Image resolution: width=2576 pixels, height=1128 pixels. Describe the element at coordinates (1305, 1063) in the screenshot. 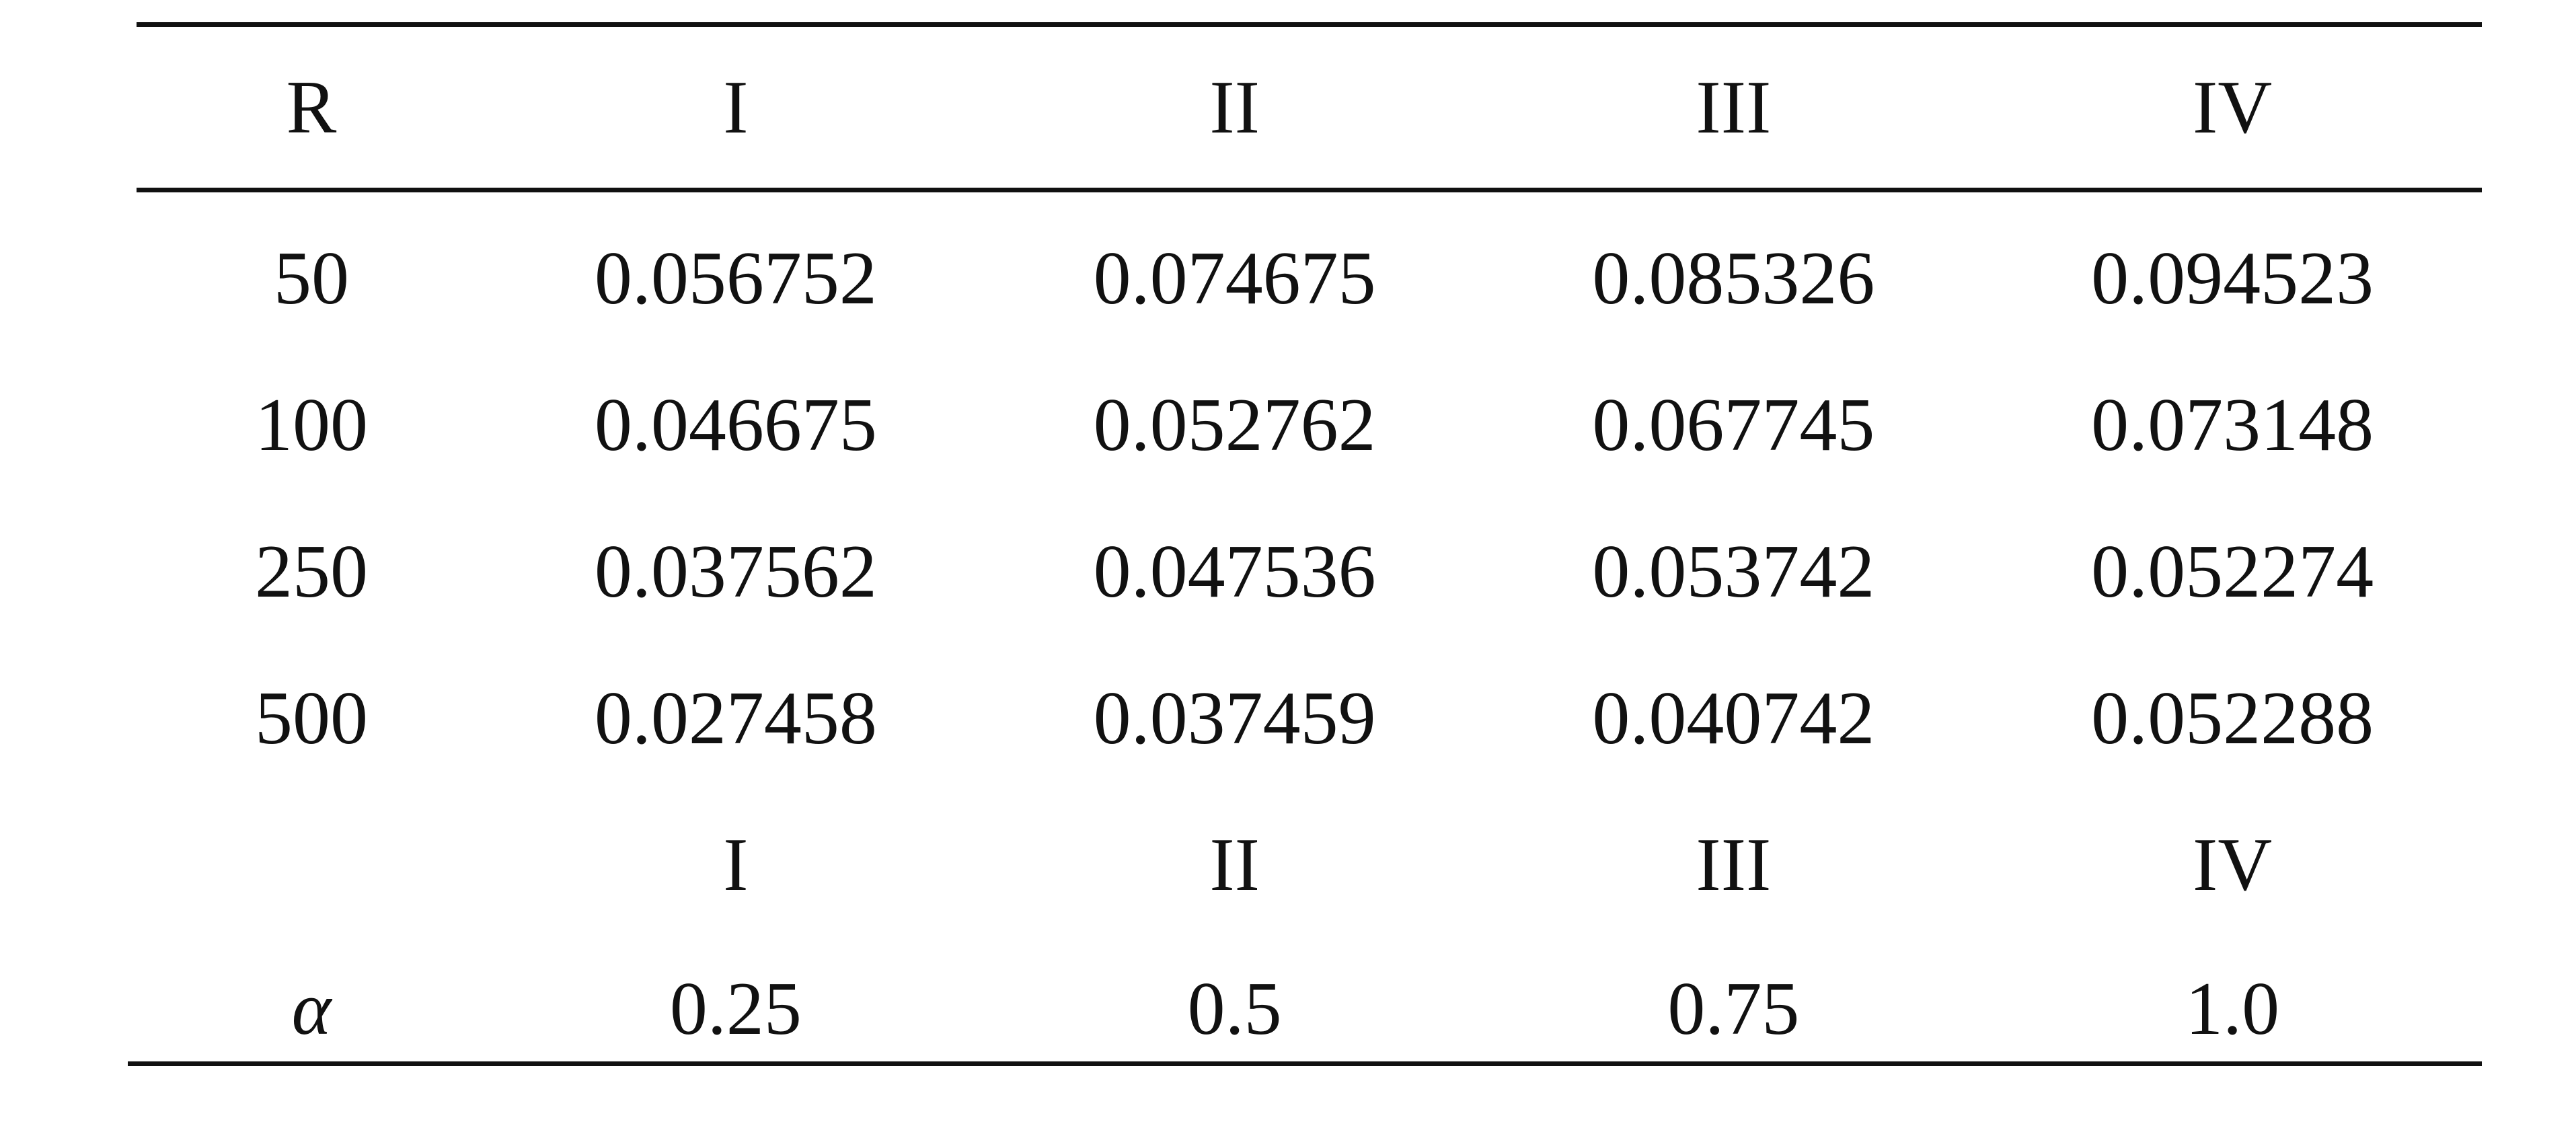

I see `table-bottom-rule` at that location.